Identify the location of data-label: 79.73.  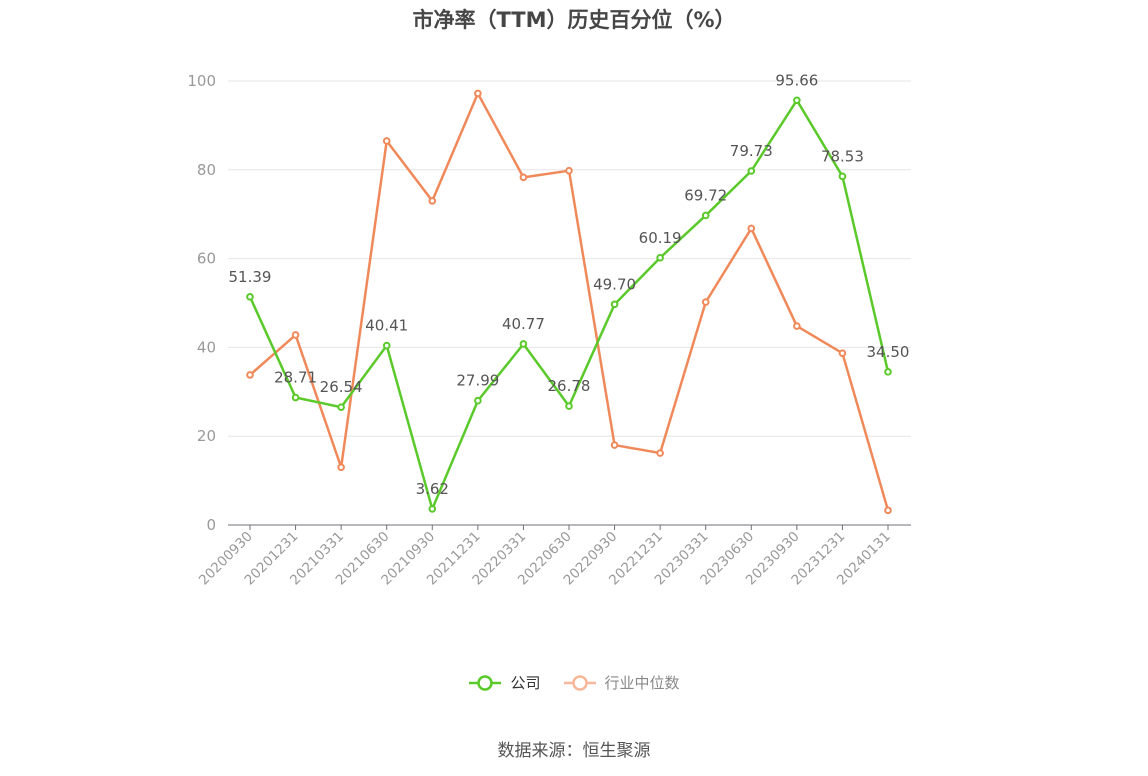
(751, 151).